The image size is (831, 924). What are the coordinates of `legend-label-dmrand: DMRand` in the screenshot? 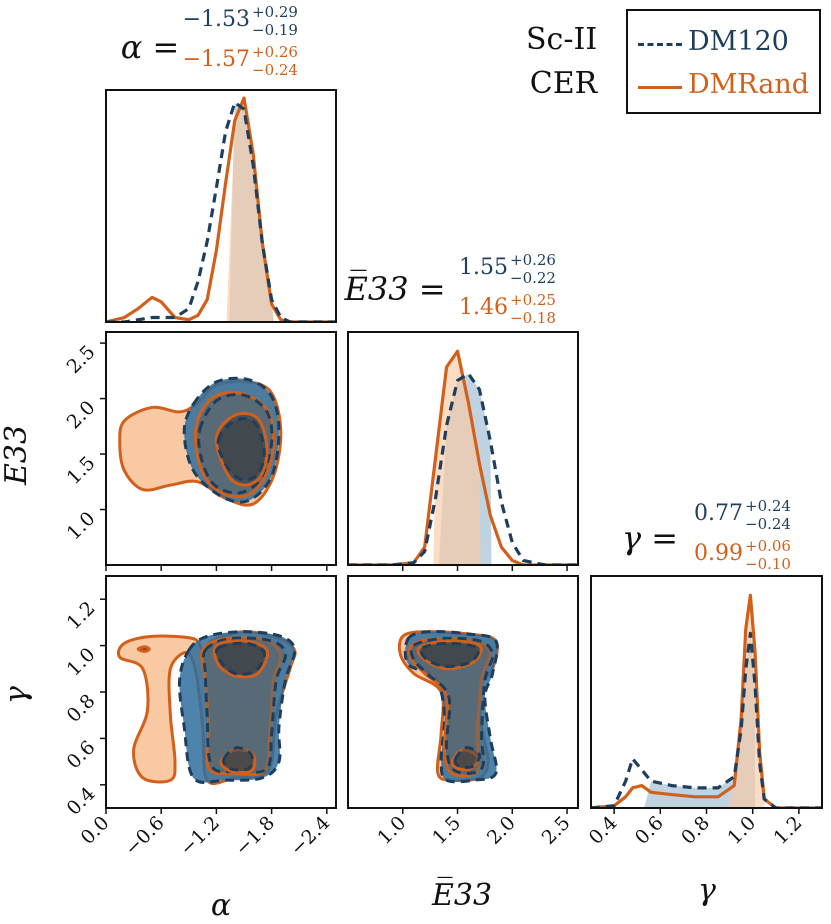 It's located at (749, 84).